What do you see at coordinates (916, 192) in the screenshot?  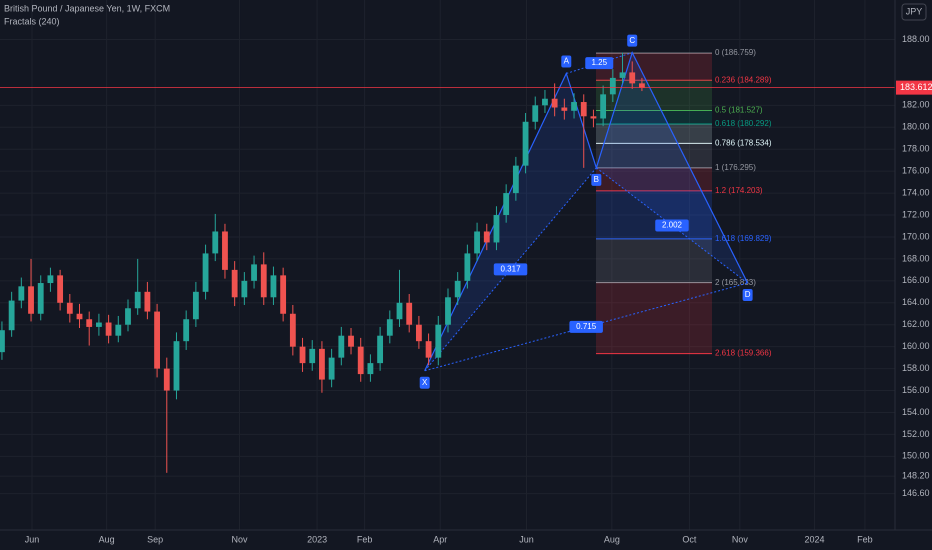 I see `y-tick-label: 174.00` at bounding box center [916, 192].